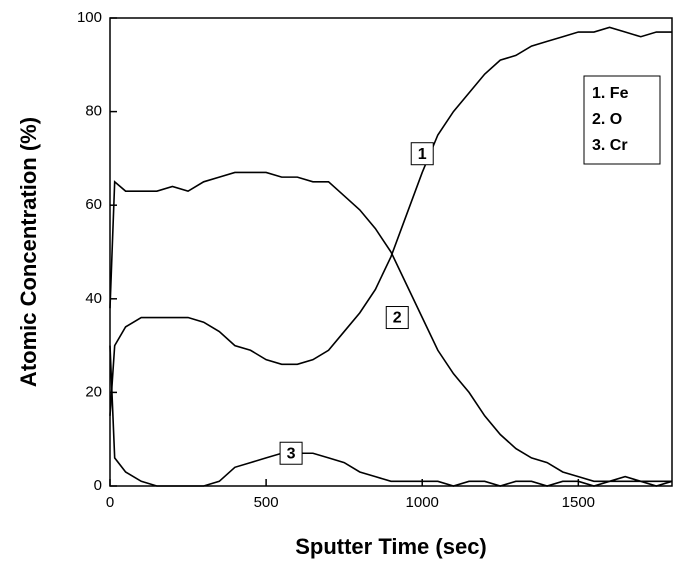 This screenshot has width=673, height=567. What do you see at coordinates (610, 145) in the screenshot?
I see `legend-label: 3. Cr` at bounding box center [610, 145].